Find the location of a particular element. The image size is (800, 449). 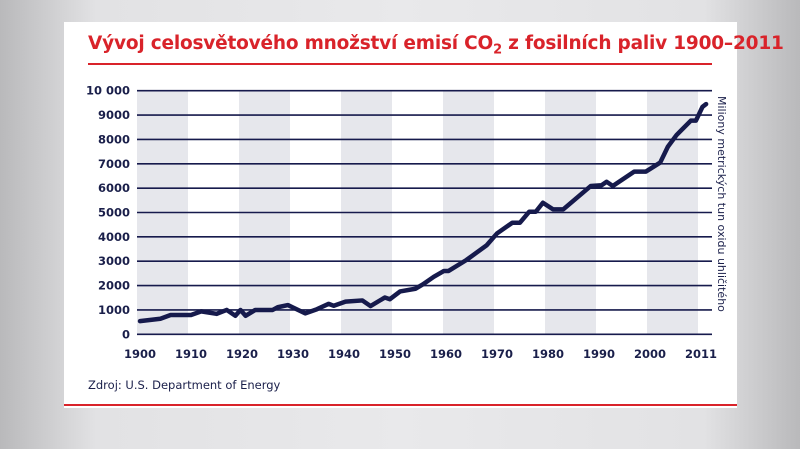

x-tick-label: 1960 is located at coordinates (446, 354).